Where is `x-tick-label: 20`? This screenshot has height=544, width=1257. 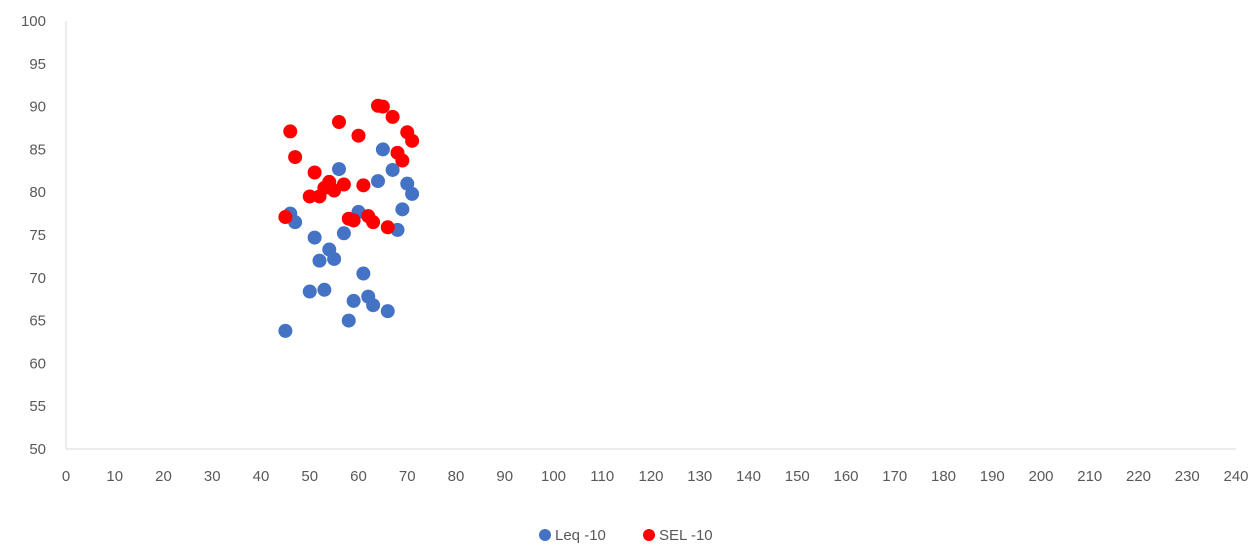
x-tick-label: 20 is located at coordinates (163, 476).